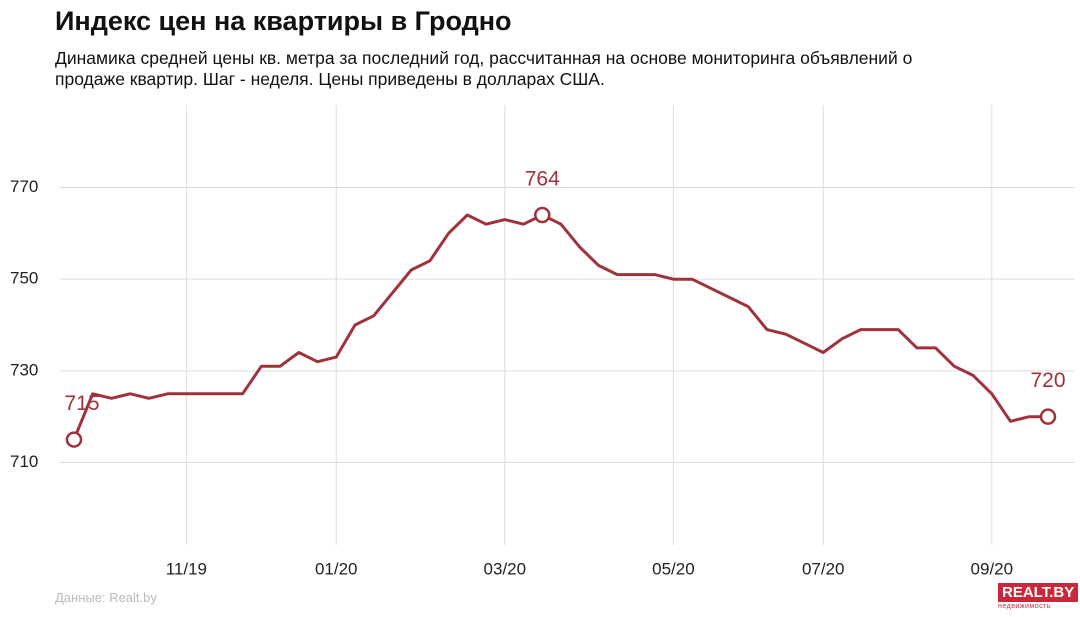 This screenshot has width=1080, height=617. Describe the element at coordinates (505, 568) in the screenshot. I see `x-tick-label: 03/20` at that location.